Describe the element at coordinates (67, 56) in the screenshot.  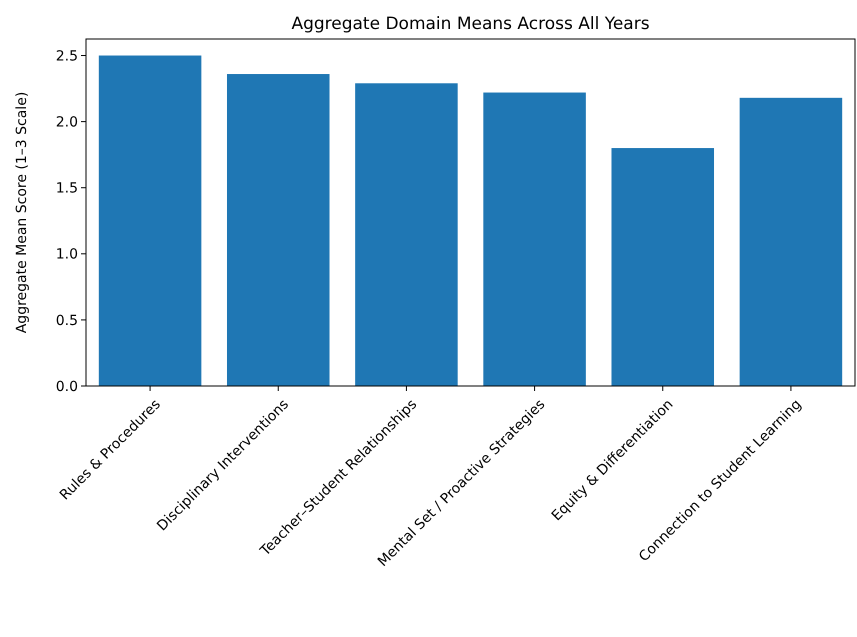
I see `y-tick-label: 2.5` at that location.